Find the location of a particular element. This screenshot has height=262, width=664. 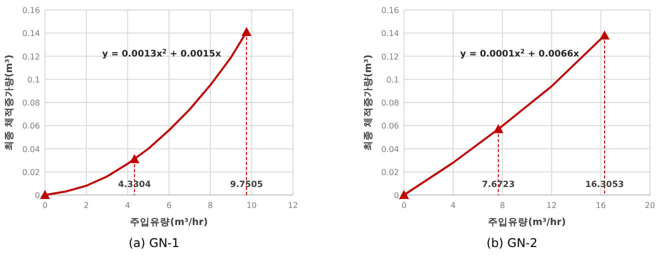

x-tick-label: 10 is located at coordinates (251, 205).